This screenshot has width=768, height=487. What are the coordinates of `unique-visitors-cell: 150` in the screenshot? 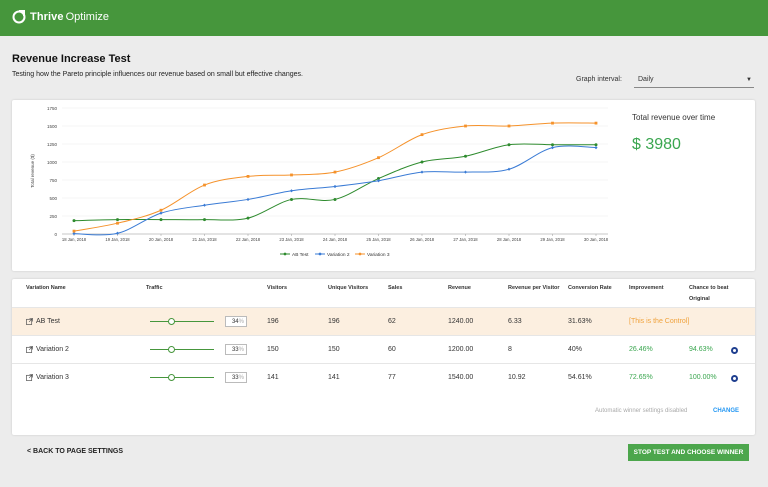 It's located at (334, 349).